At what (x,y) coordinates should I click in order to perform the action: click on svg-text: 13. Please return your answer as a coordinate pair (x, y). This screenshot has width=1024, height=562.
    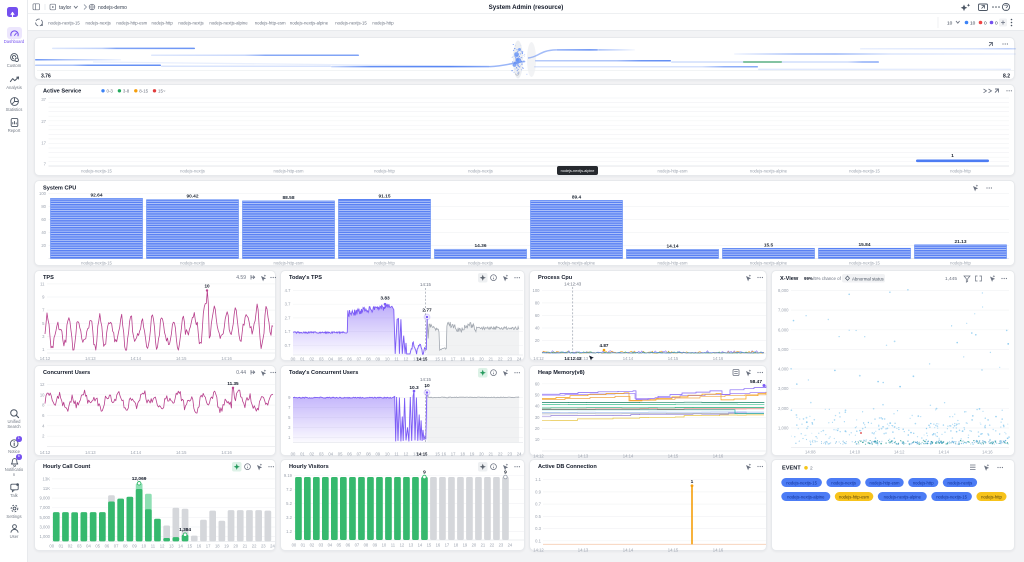
    Looking at the image, I should click on (415, 359).